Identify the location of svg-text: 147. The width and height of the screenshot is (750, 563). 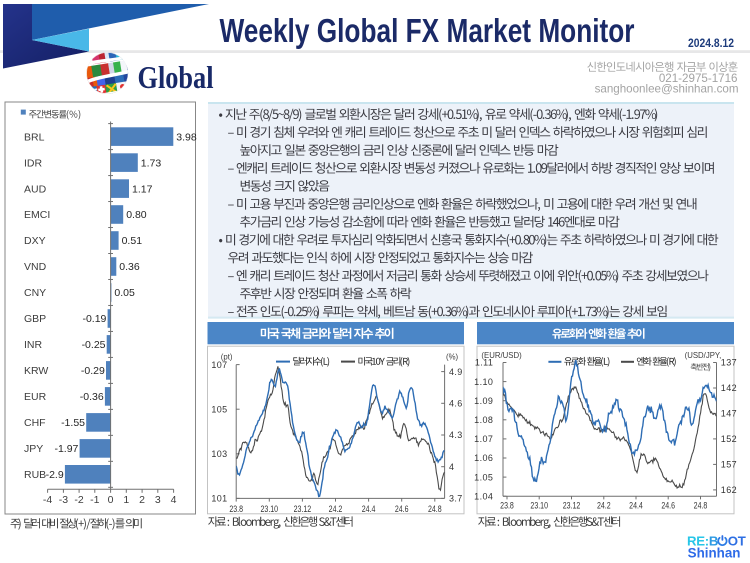
(729, 414).